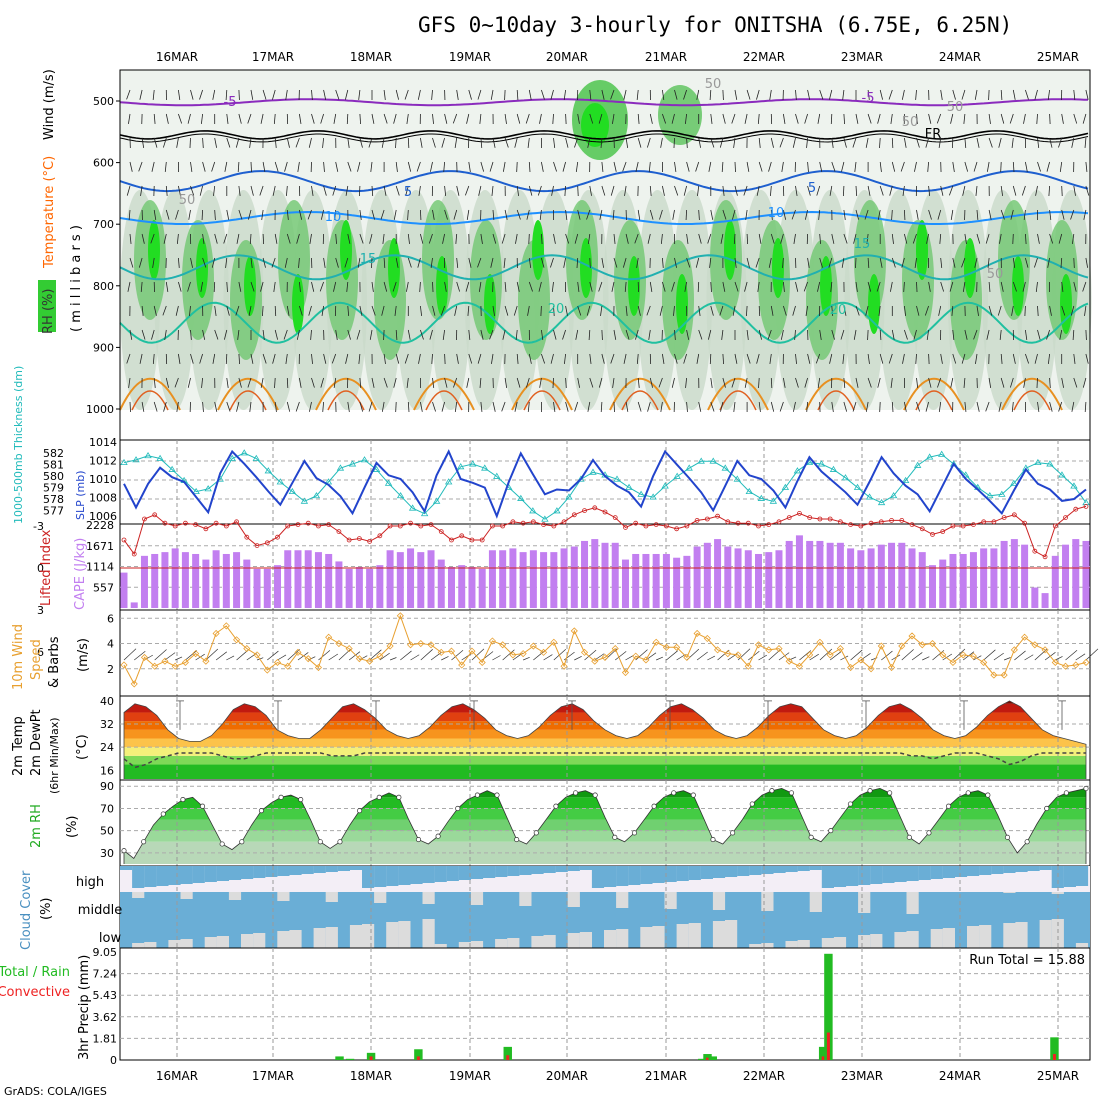 The image size is (1100, 1100). What do you see at coordinates (828, 1006) in the screenshot?
I see `precip-total-bar` at bounding box center [828, 1006].